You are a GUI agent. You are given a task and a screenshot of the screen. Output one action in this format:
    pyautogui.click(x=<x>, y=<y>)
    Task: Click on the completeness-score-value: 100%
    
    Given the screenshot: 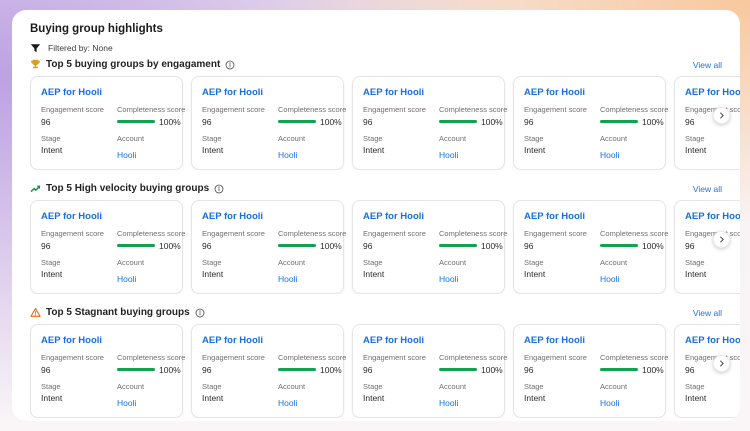 What is the action you would take?
    pyautogui.click(x=492, y=121)
    